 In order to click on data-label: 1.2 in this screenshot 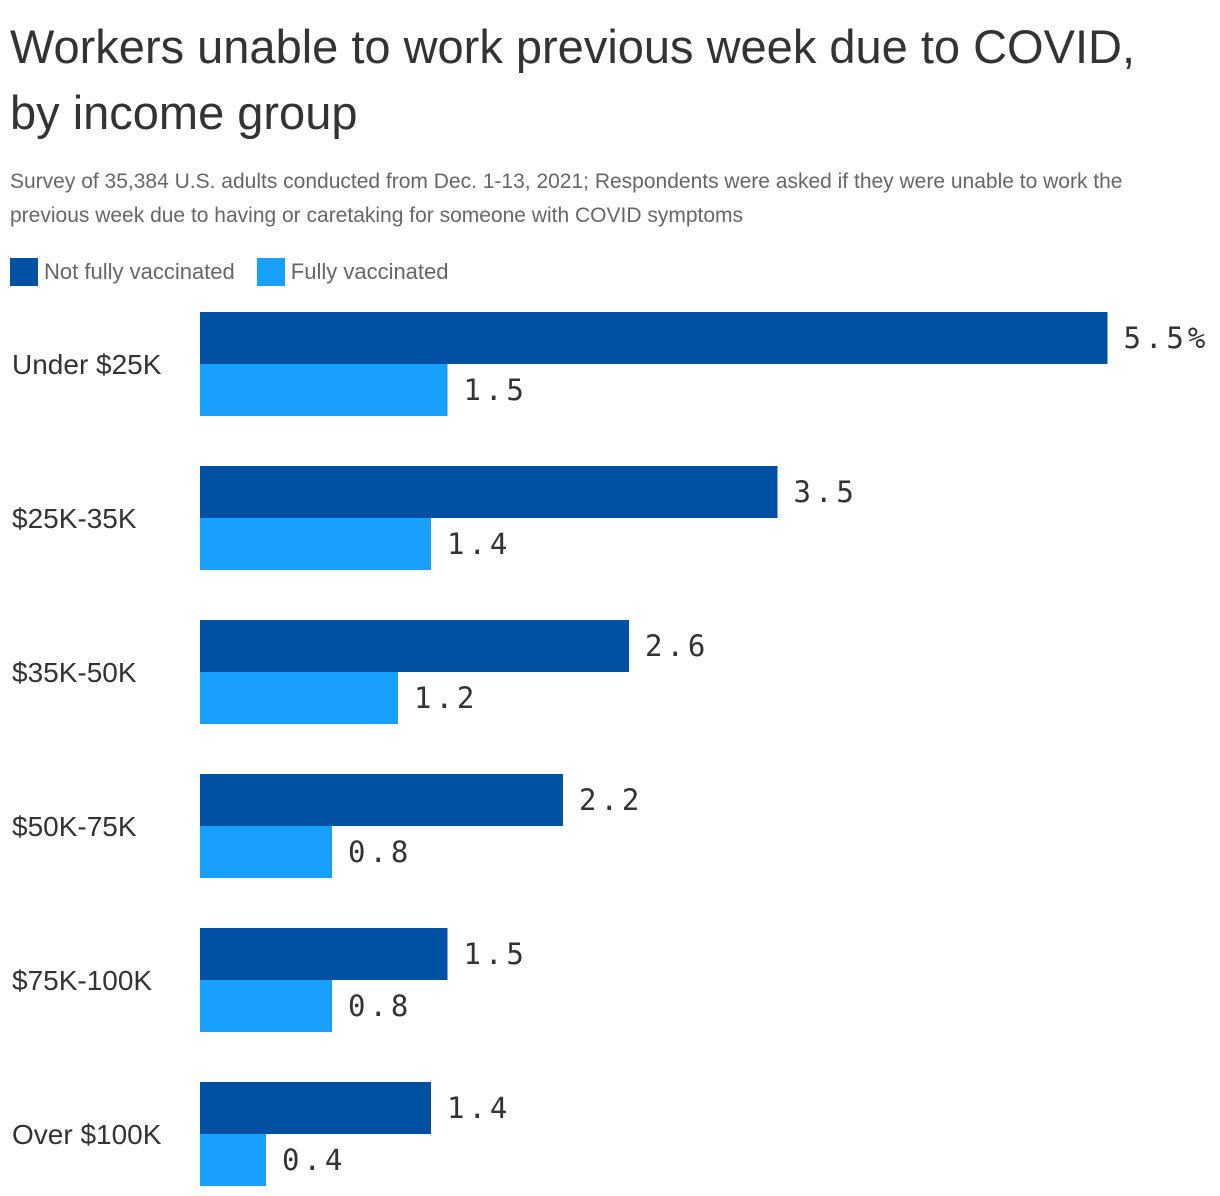, I will do `click(446, 698)`.